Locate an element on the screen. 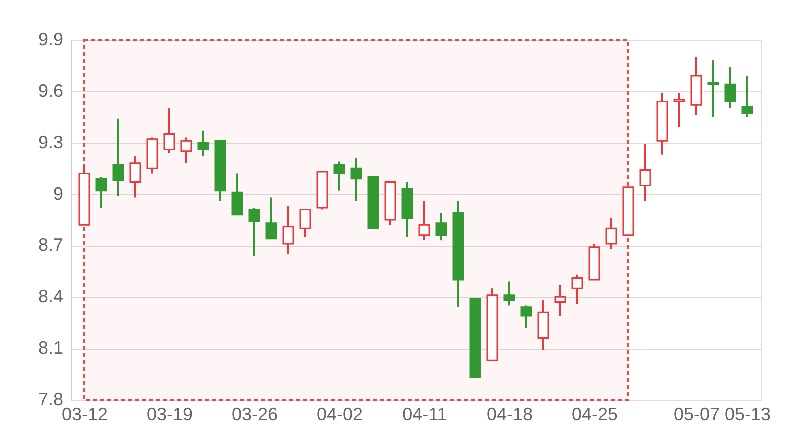  y-tick-label: 9.3 is located at coordinates (51, 142).